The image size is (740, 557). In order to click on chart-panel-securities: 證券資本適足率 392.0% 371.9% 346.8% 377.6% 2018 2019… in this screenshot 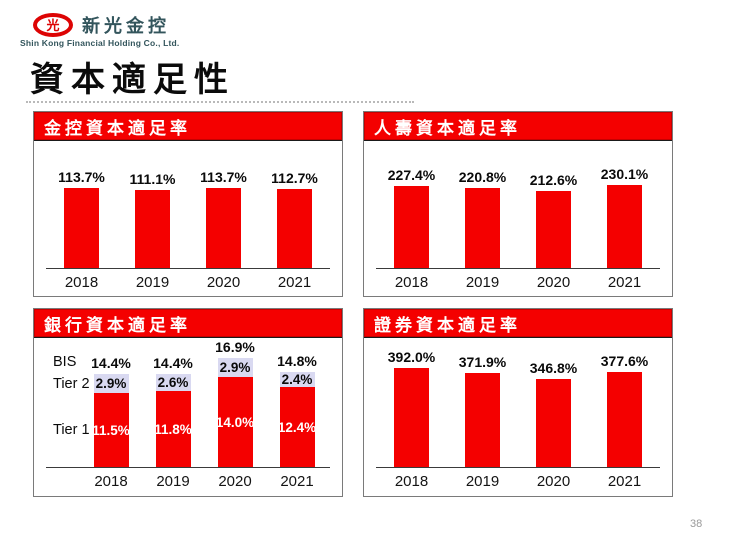, I will do `click(518, 402)`.